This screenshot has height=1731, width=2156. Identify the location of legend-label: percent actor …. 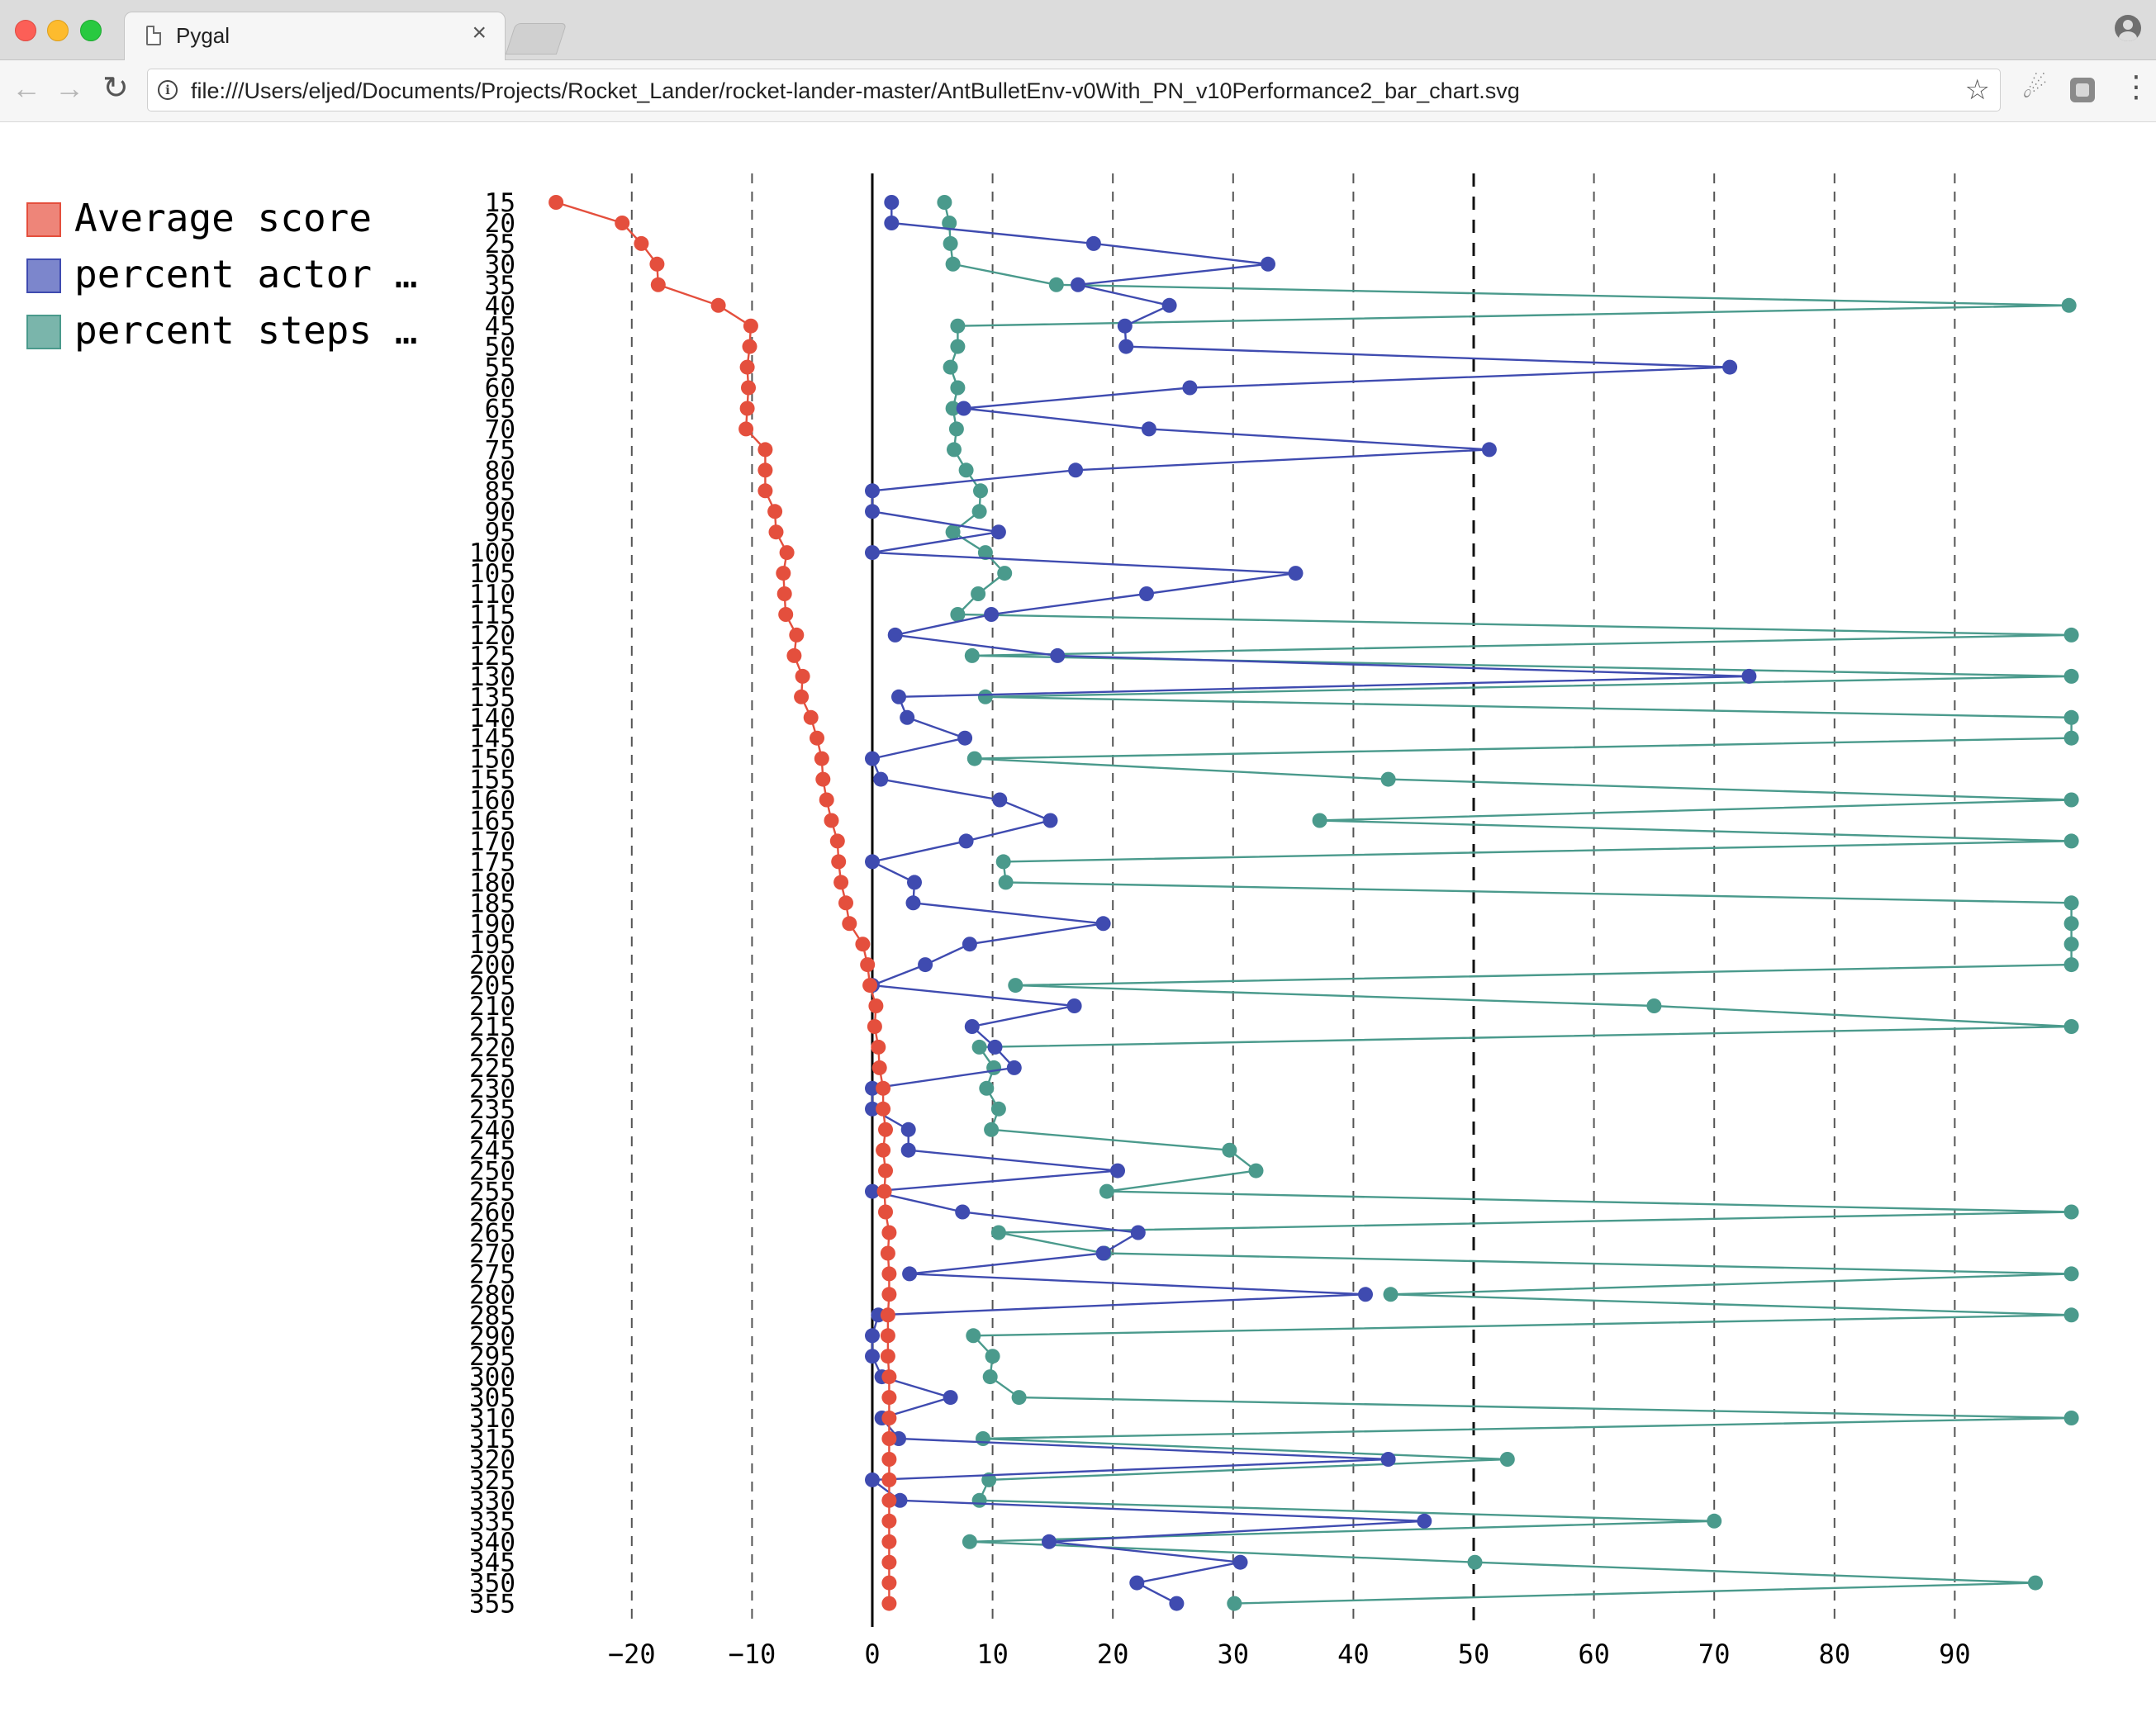
(245, 274).